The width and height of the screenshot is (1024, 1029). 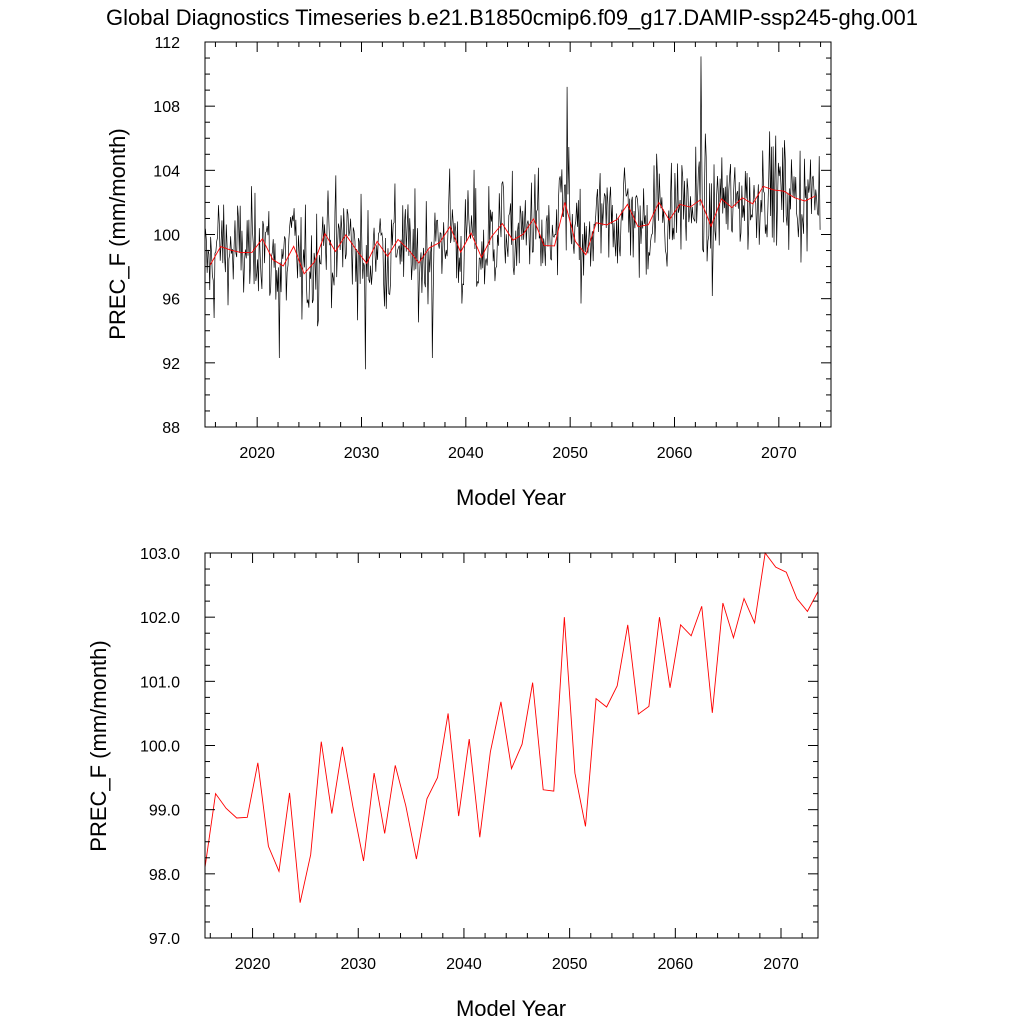 I want to click on y-tick-label: 101.0, so click(x=160, y=682).